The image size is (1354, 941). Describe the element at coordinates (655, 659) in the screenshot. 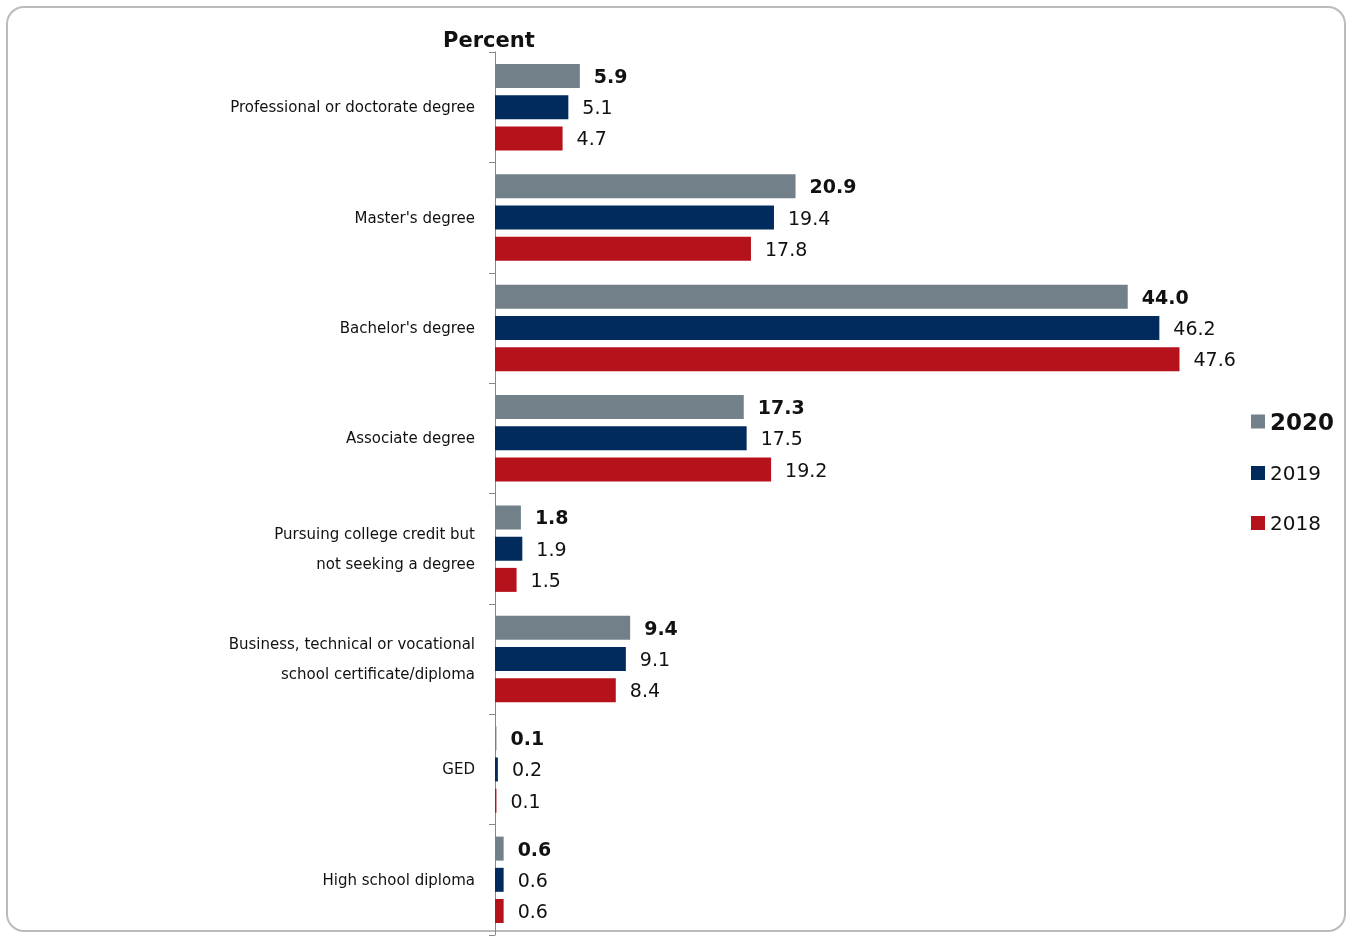

I see `data-label: 9.1` at that location.